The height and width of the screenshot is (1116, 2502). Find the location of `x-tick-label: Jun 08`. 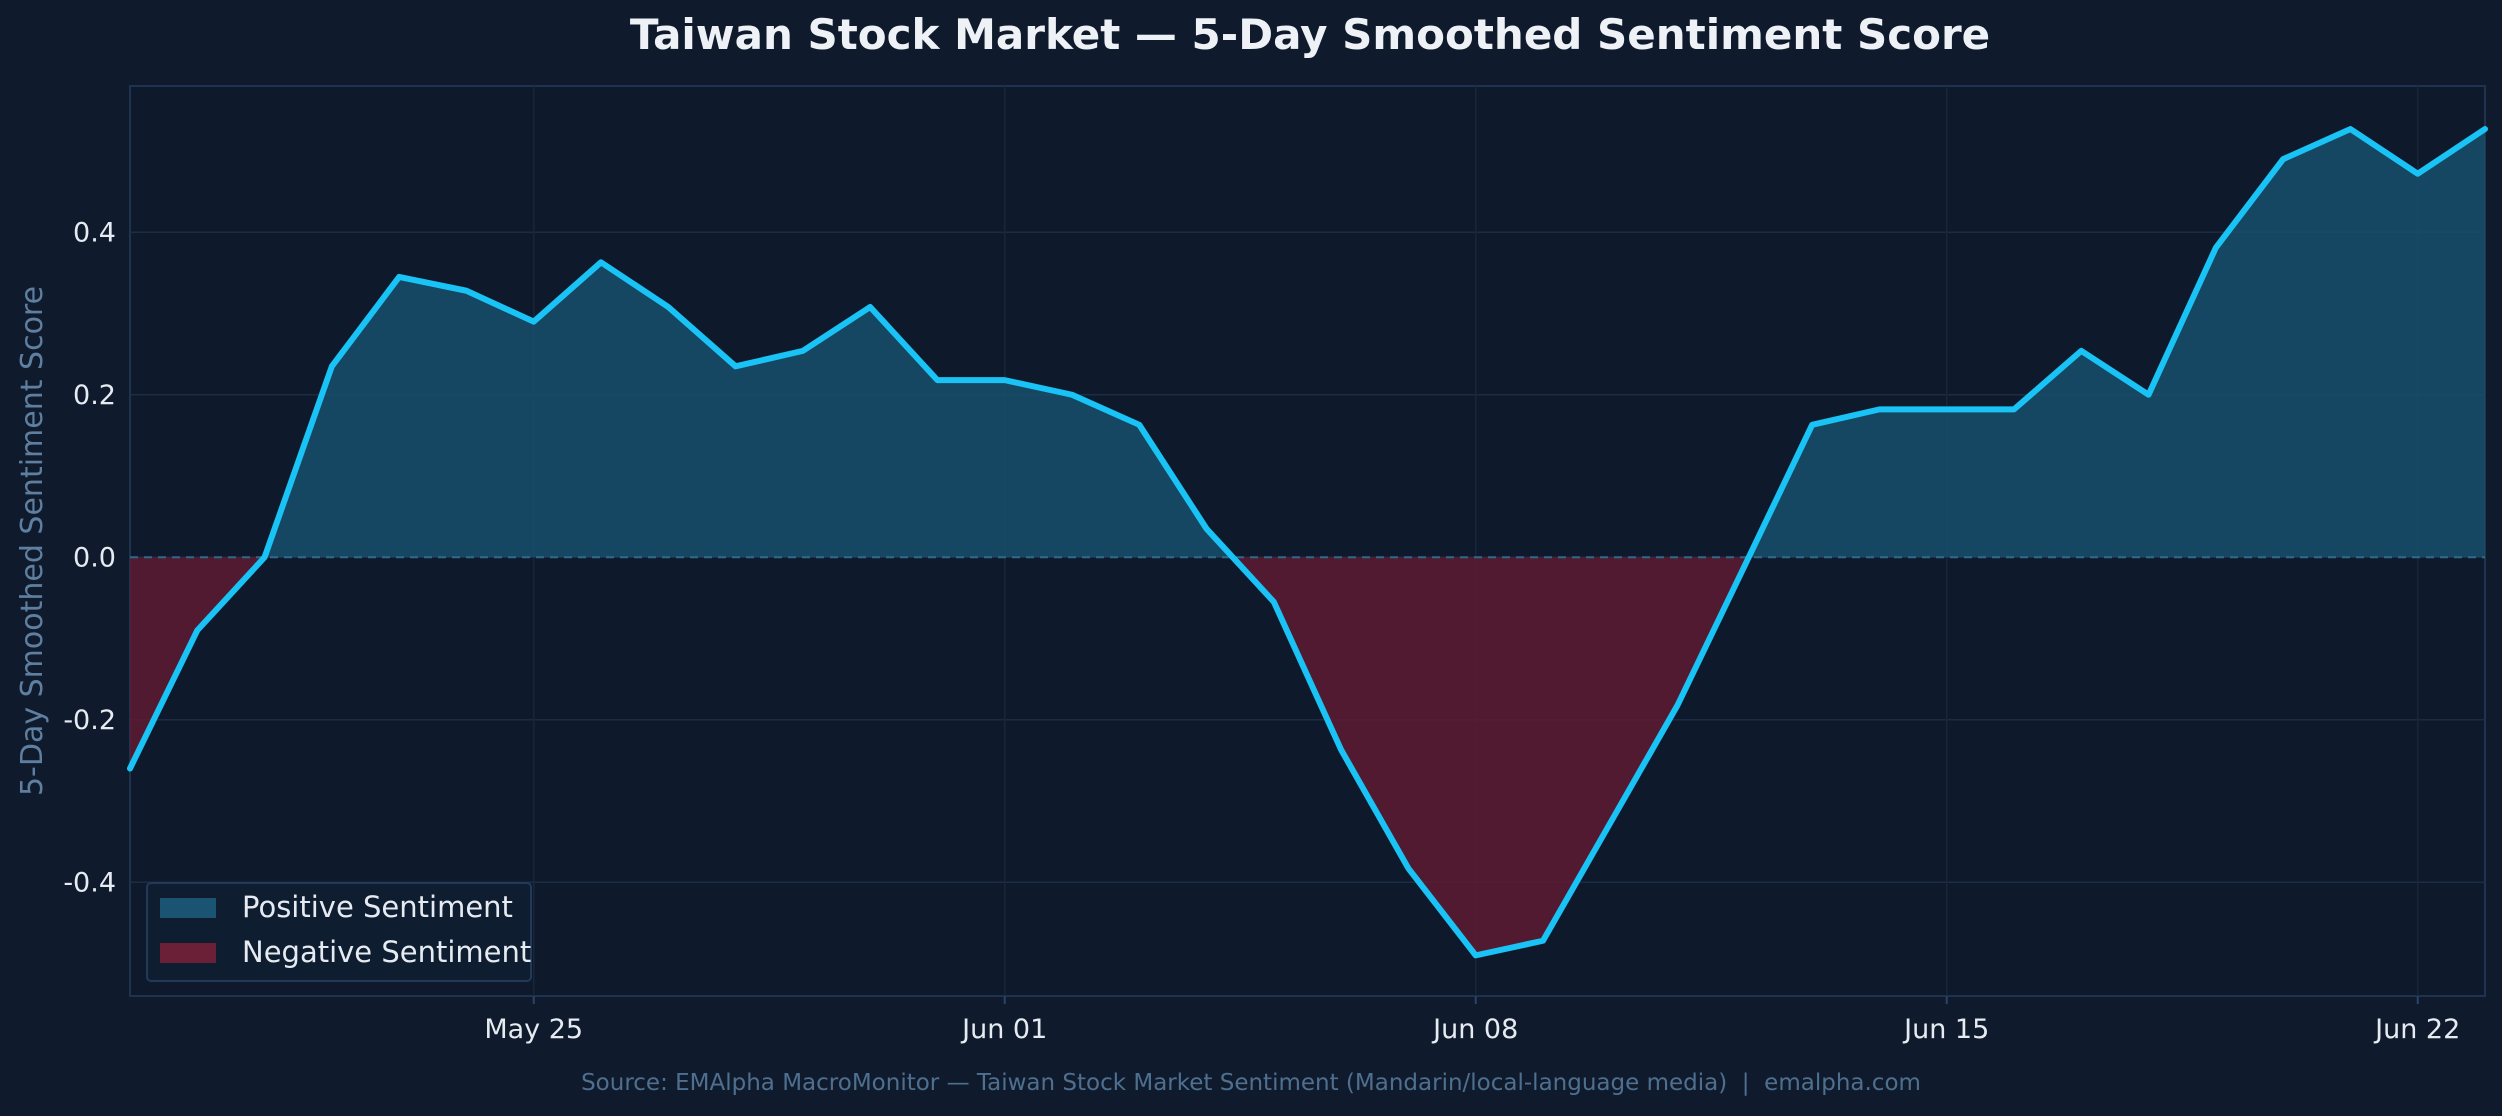

x-tick-label: Jun 08 is located at coordinates (1474, 1029).